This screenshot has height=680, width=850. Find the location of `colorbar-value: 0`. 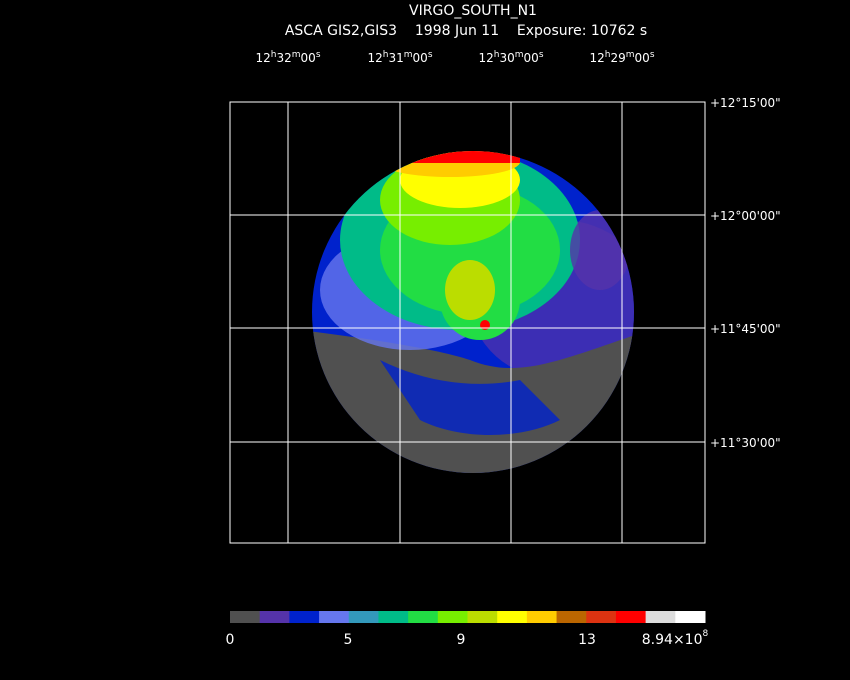

colorbar-value: 0 is located at coordinates (230, 640).